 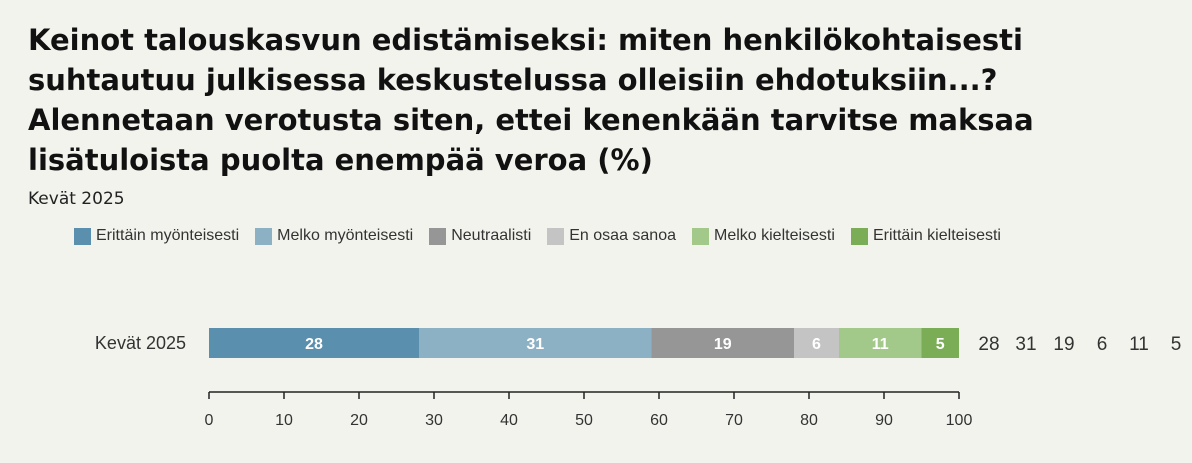 I want to click on legend-item: Erittäin kielteisesti, so click(x=925, y=236).